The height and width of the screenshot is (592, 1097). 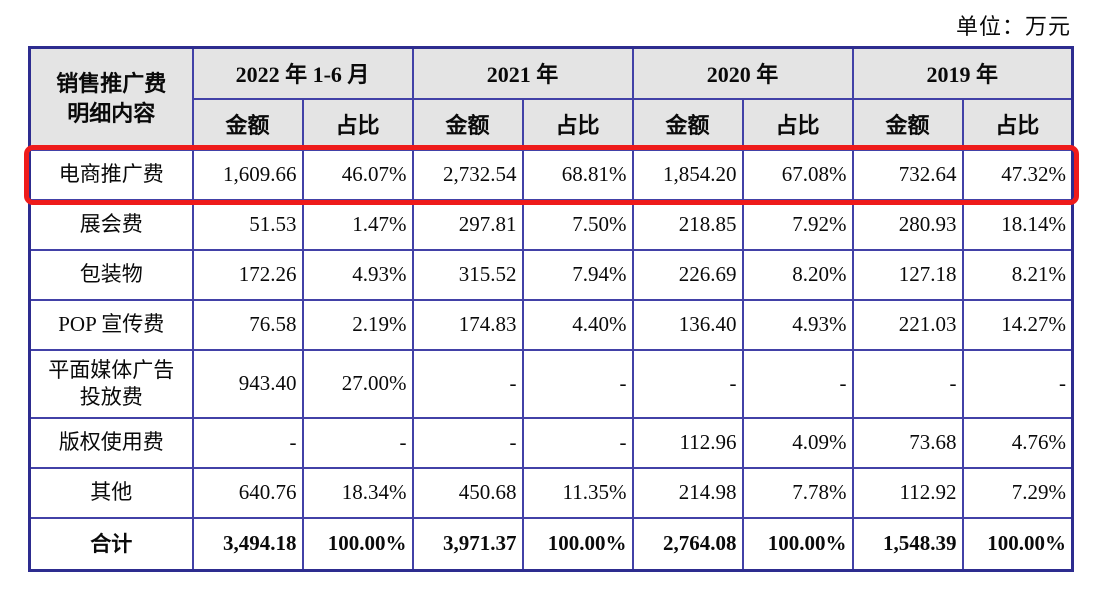 What do you see at coordinates (577, 274) in the screenshot?
I see `cell-value: 7.94%` at bounding box center [577, 274].